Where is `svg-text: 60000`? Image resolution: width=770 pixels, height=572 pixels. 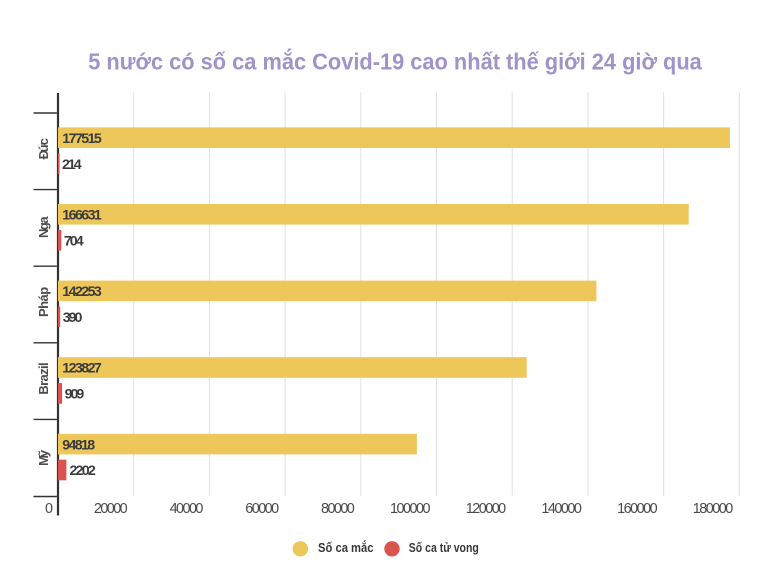 svg-text: 60000 is located at coordinates (262, 509).